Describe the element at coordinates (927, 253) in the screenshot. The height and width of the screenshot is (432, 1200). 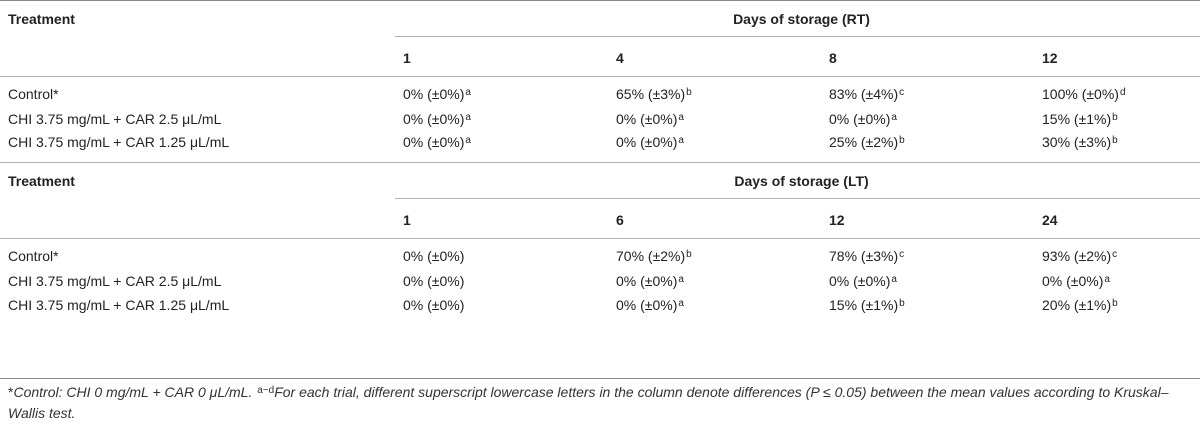
I see `table-cell: 78% (±3%)c` at that location.